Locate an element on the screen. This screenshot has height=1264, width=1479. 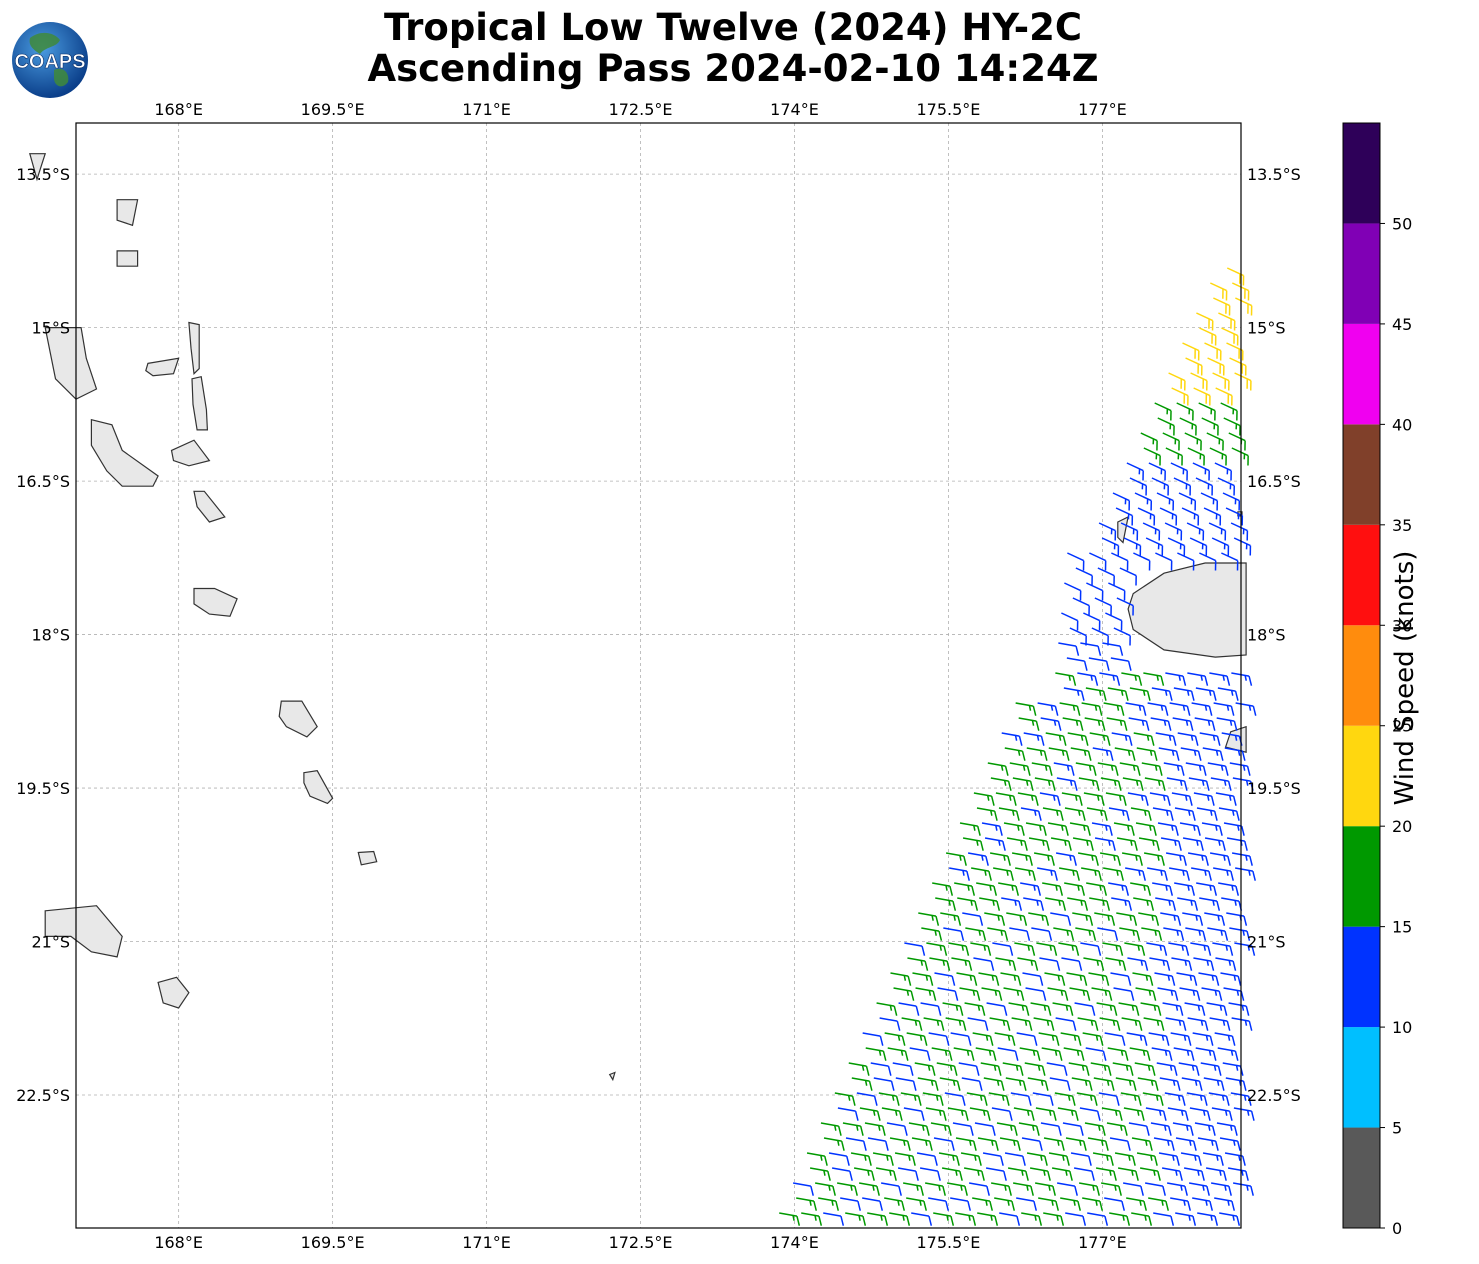
colorbar-tick-label: 25 is located at coordinates (1402, 726).